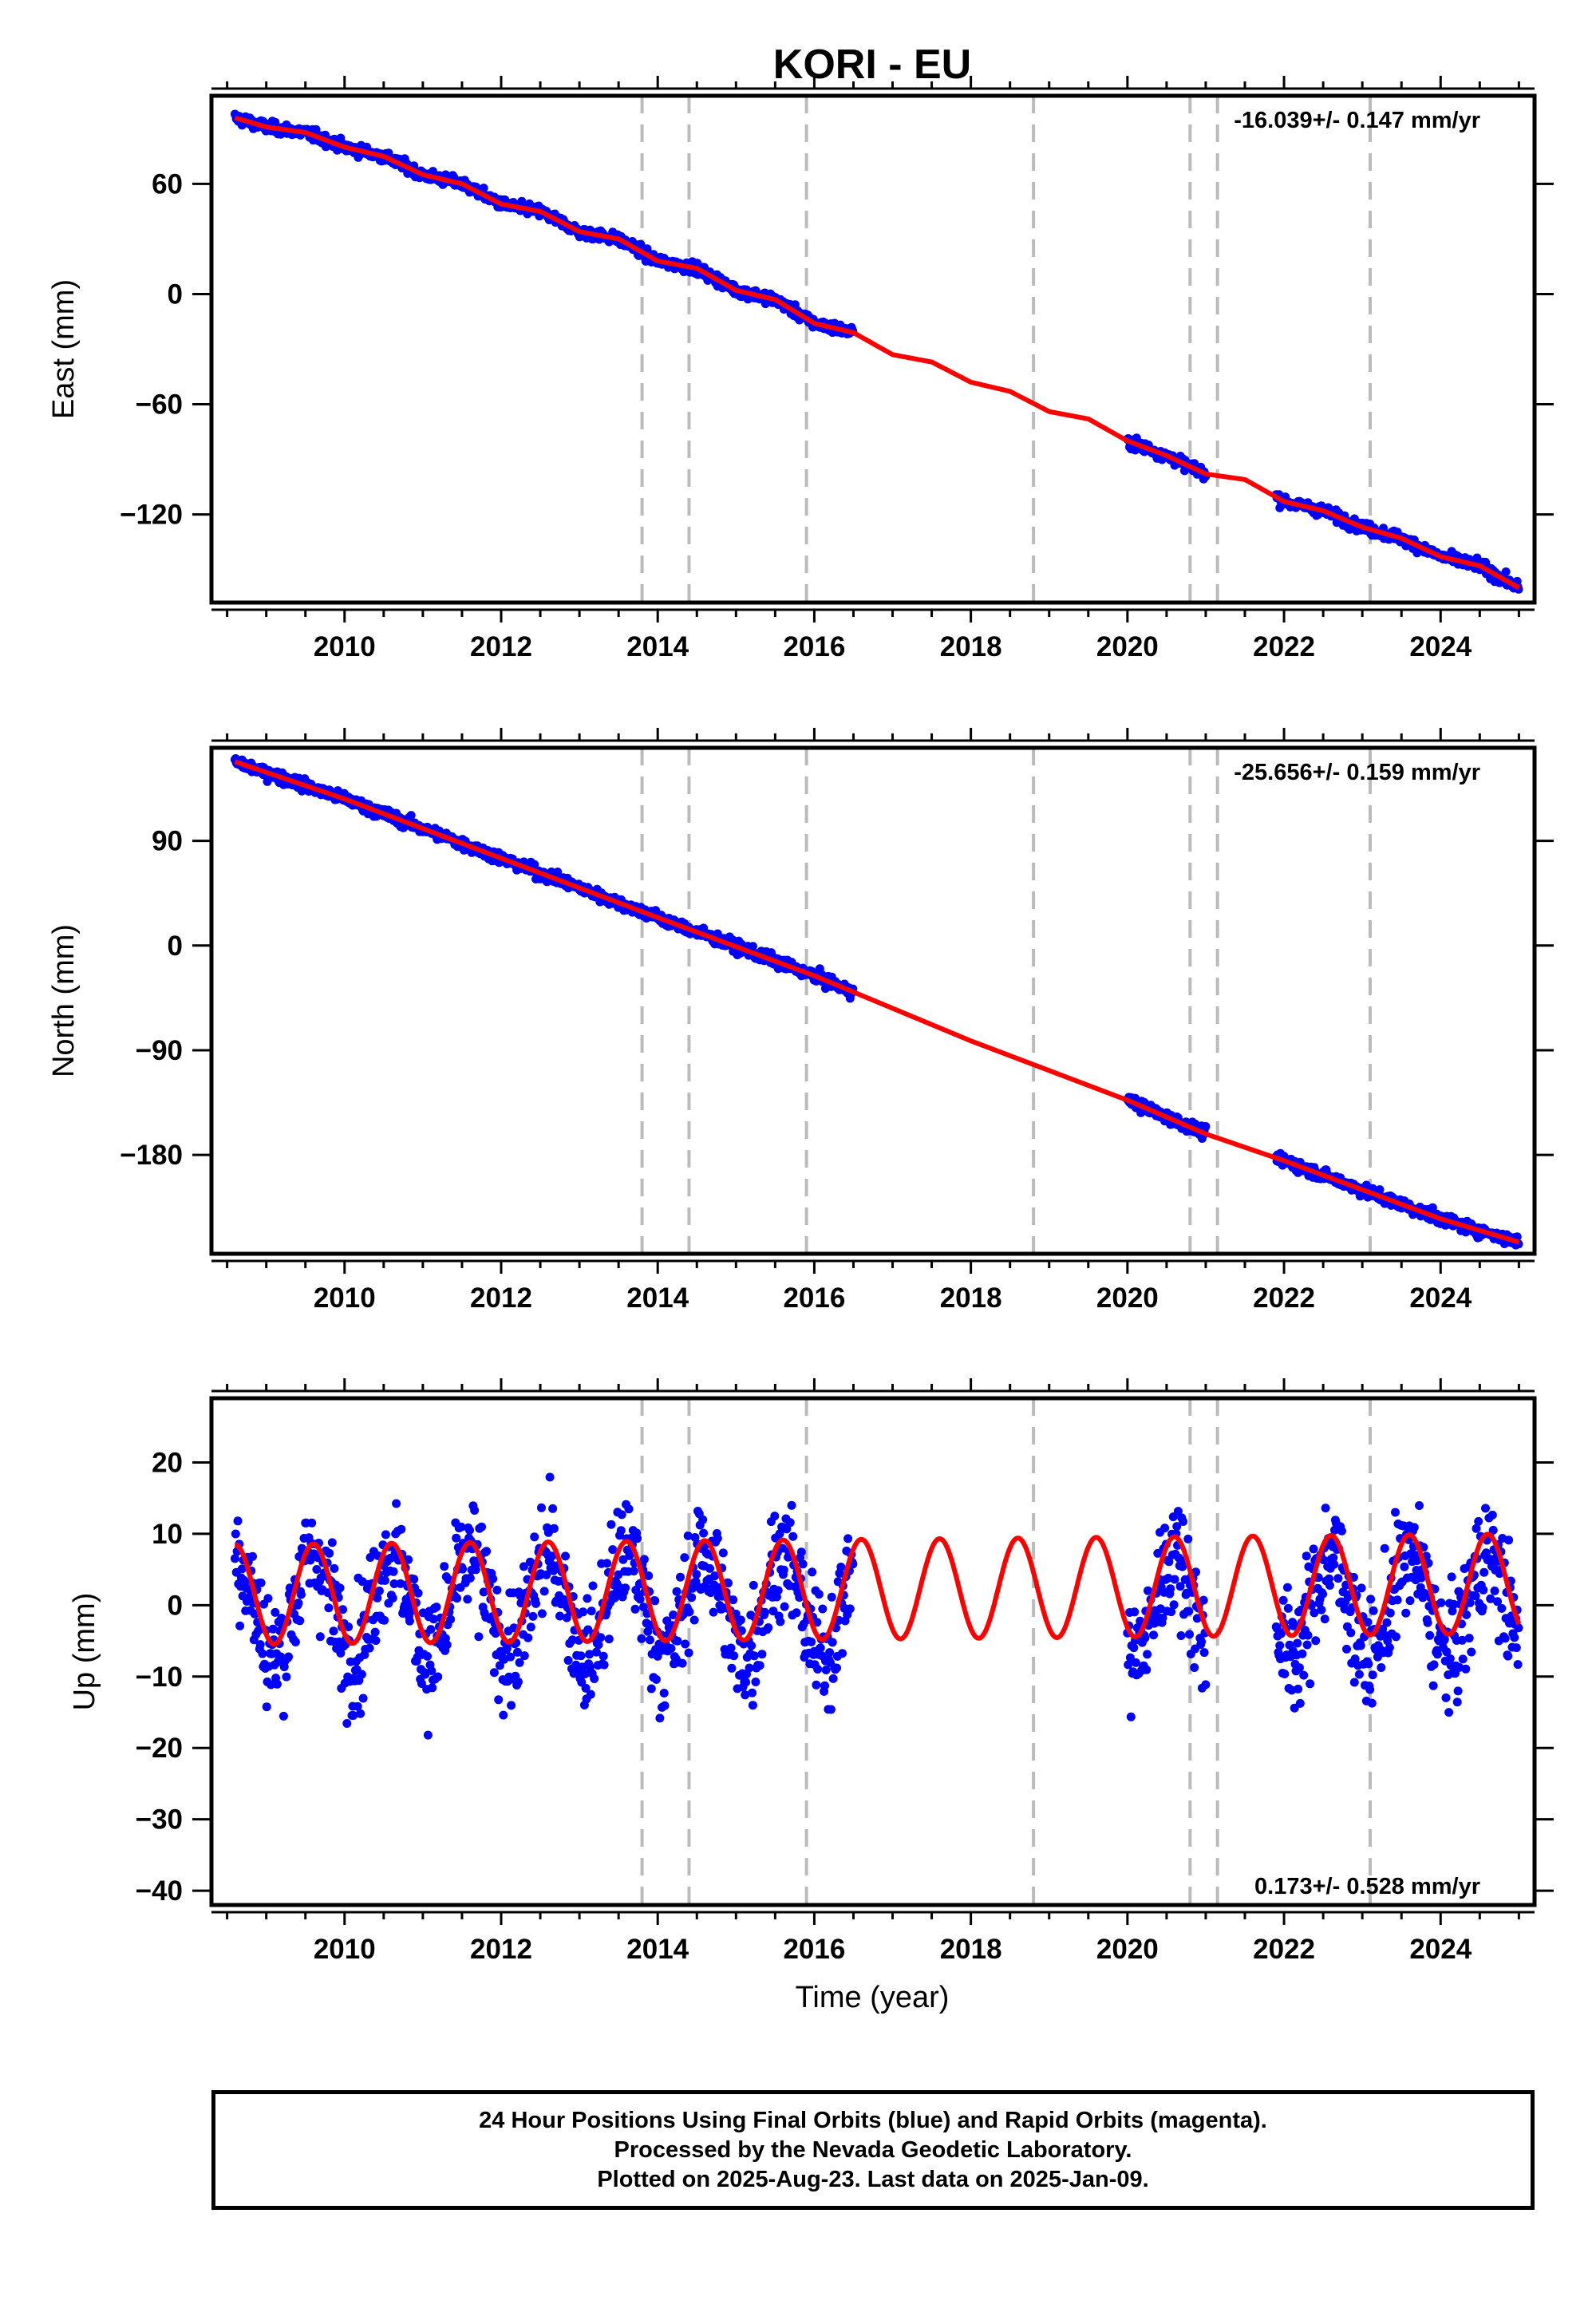  I want to click on east-x-tick-label: 2020, so click(1127, 646).